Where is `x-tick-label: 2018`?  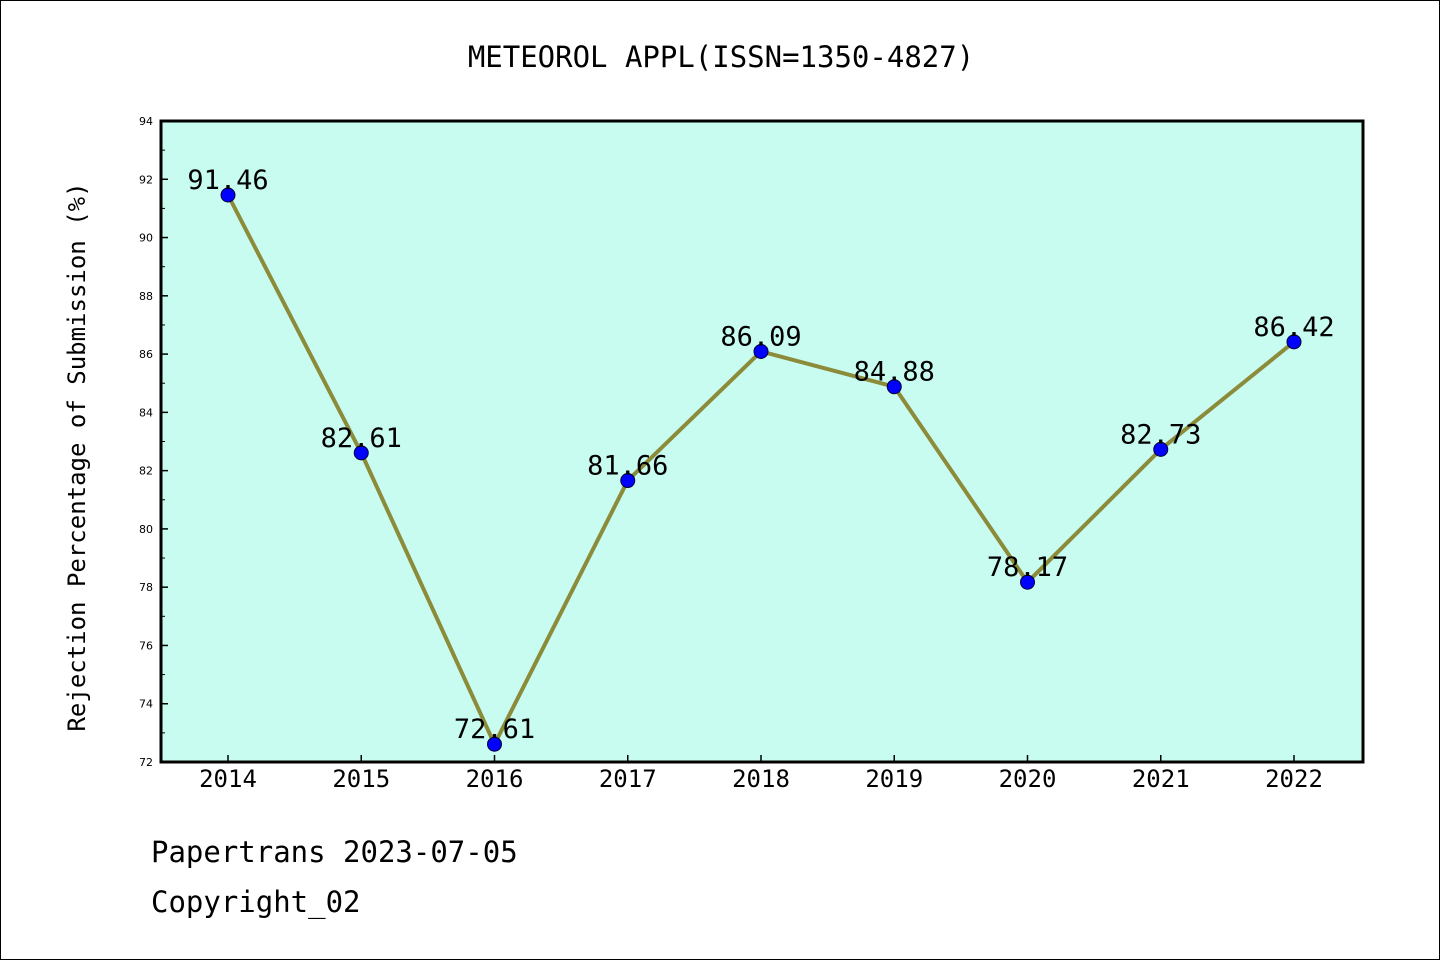
x-tick-label: 2018 is located at coordinates (761, 779).